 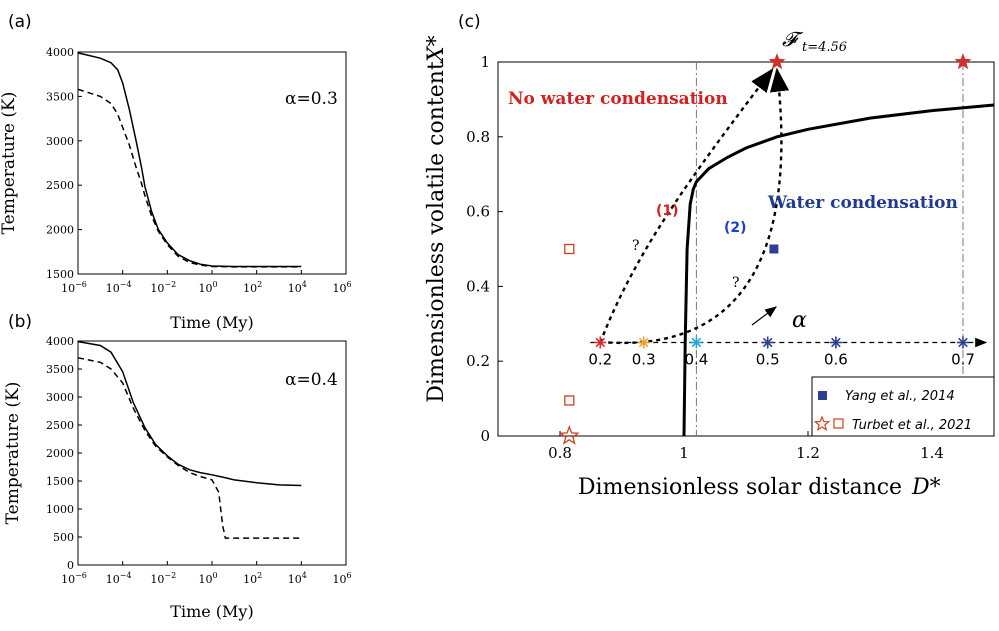 I want to click on panel-a-frame, so click(x=212, y=163).